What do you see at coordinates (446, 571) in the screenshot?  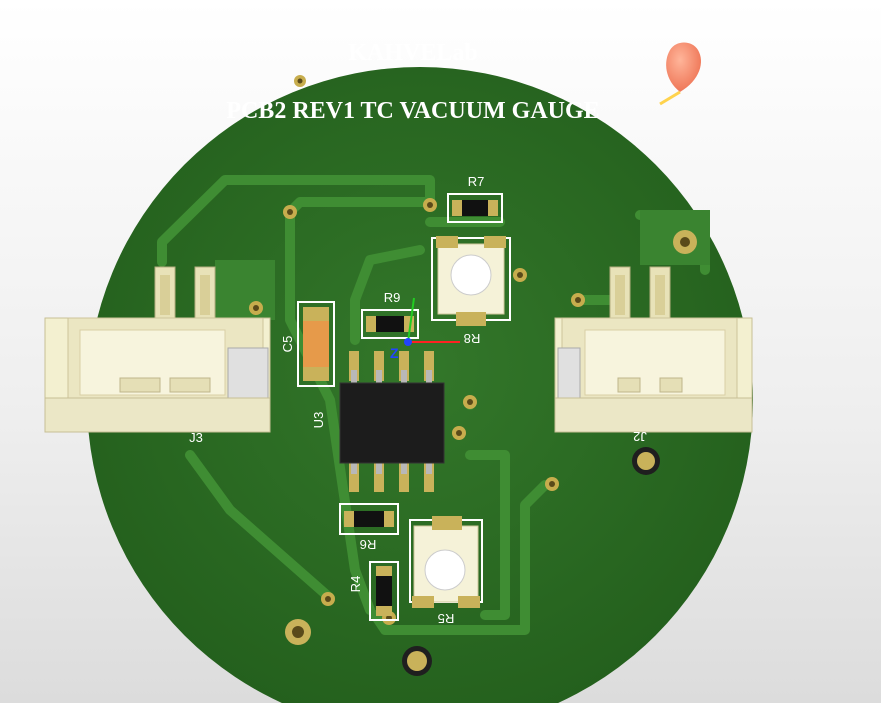 I see `trimmer-r5: R5` at bounding box center [446, 571].